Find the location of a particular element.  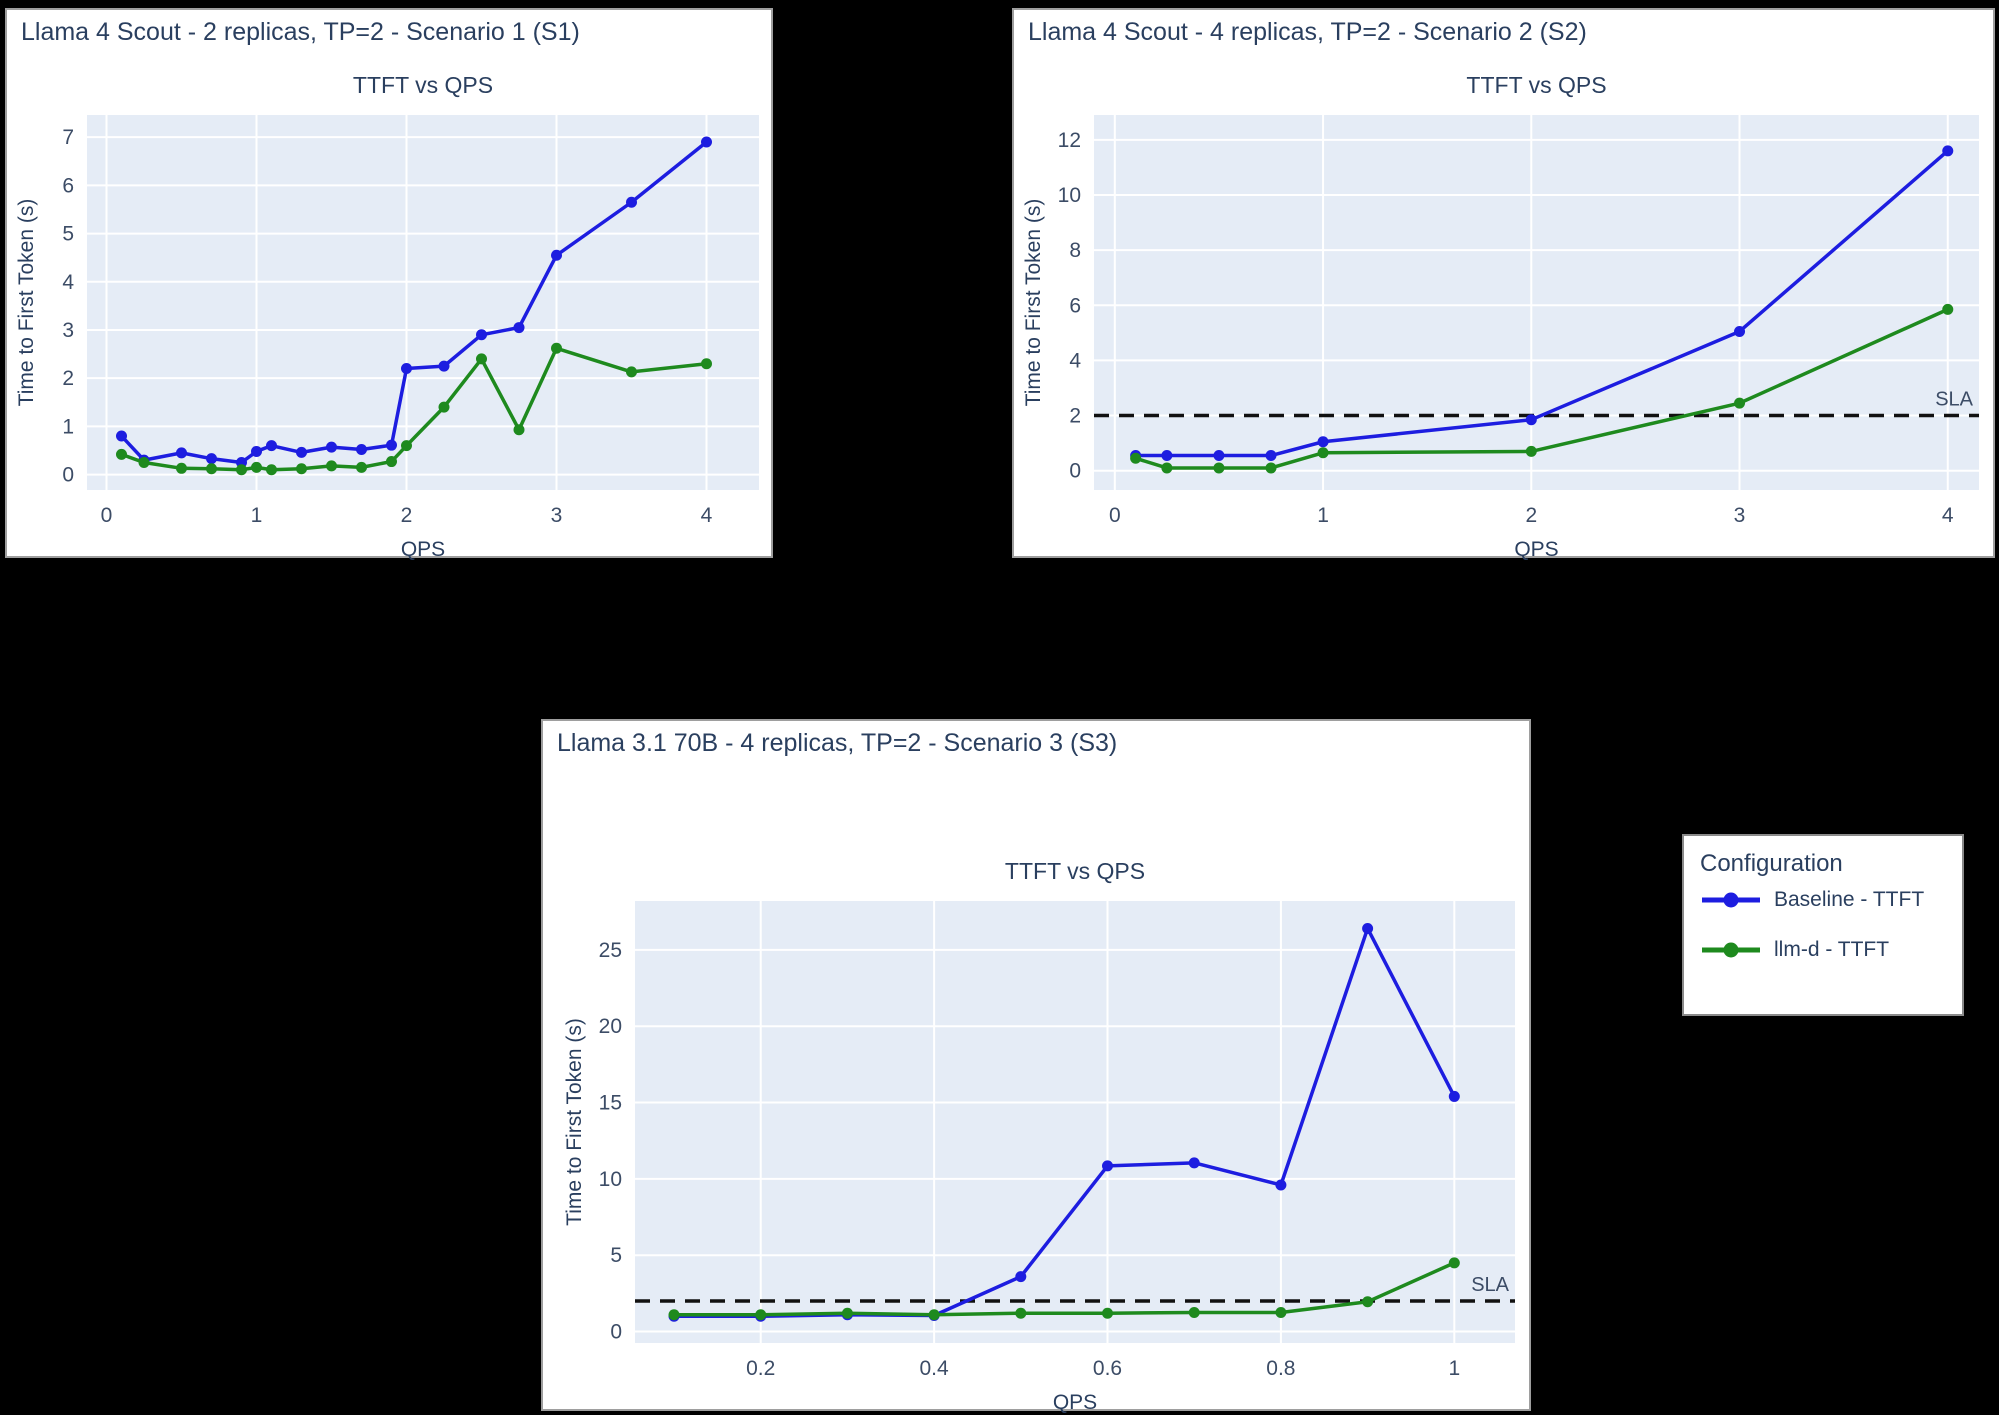

legend-label-baseline: Baseline - TTFT is located at coordinates (1849, 899).